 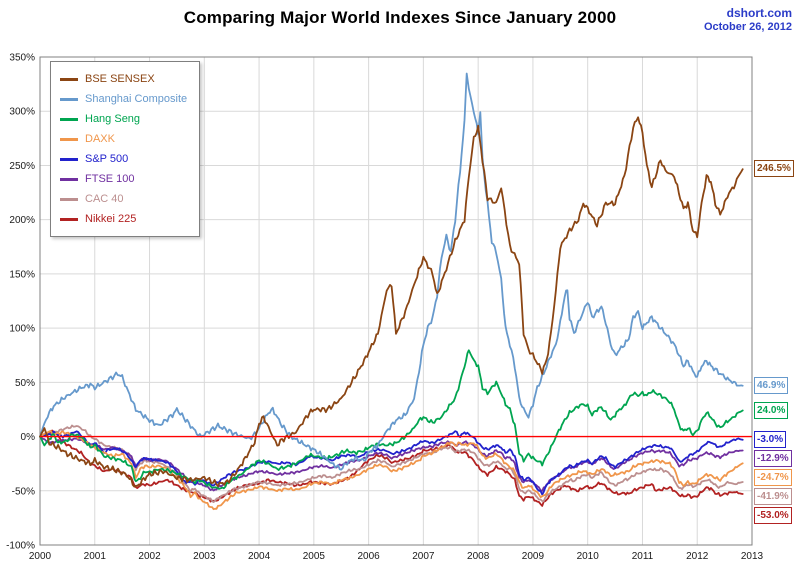 What do you see at coordinates (774, 169) in the screenshot?
I see `end-label-bse-sensex: 246.5%` at bounding box center [774, 169].